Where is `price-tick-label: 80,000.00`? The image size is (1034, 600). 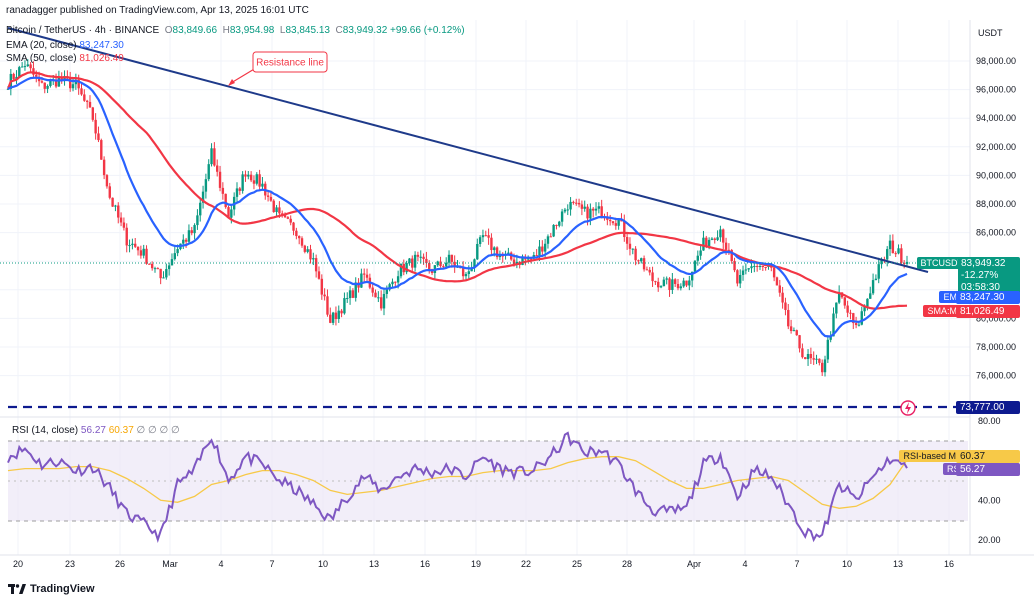
price-tick-label: 80,000.00 is located at coordinates (996, 318).